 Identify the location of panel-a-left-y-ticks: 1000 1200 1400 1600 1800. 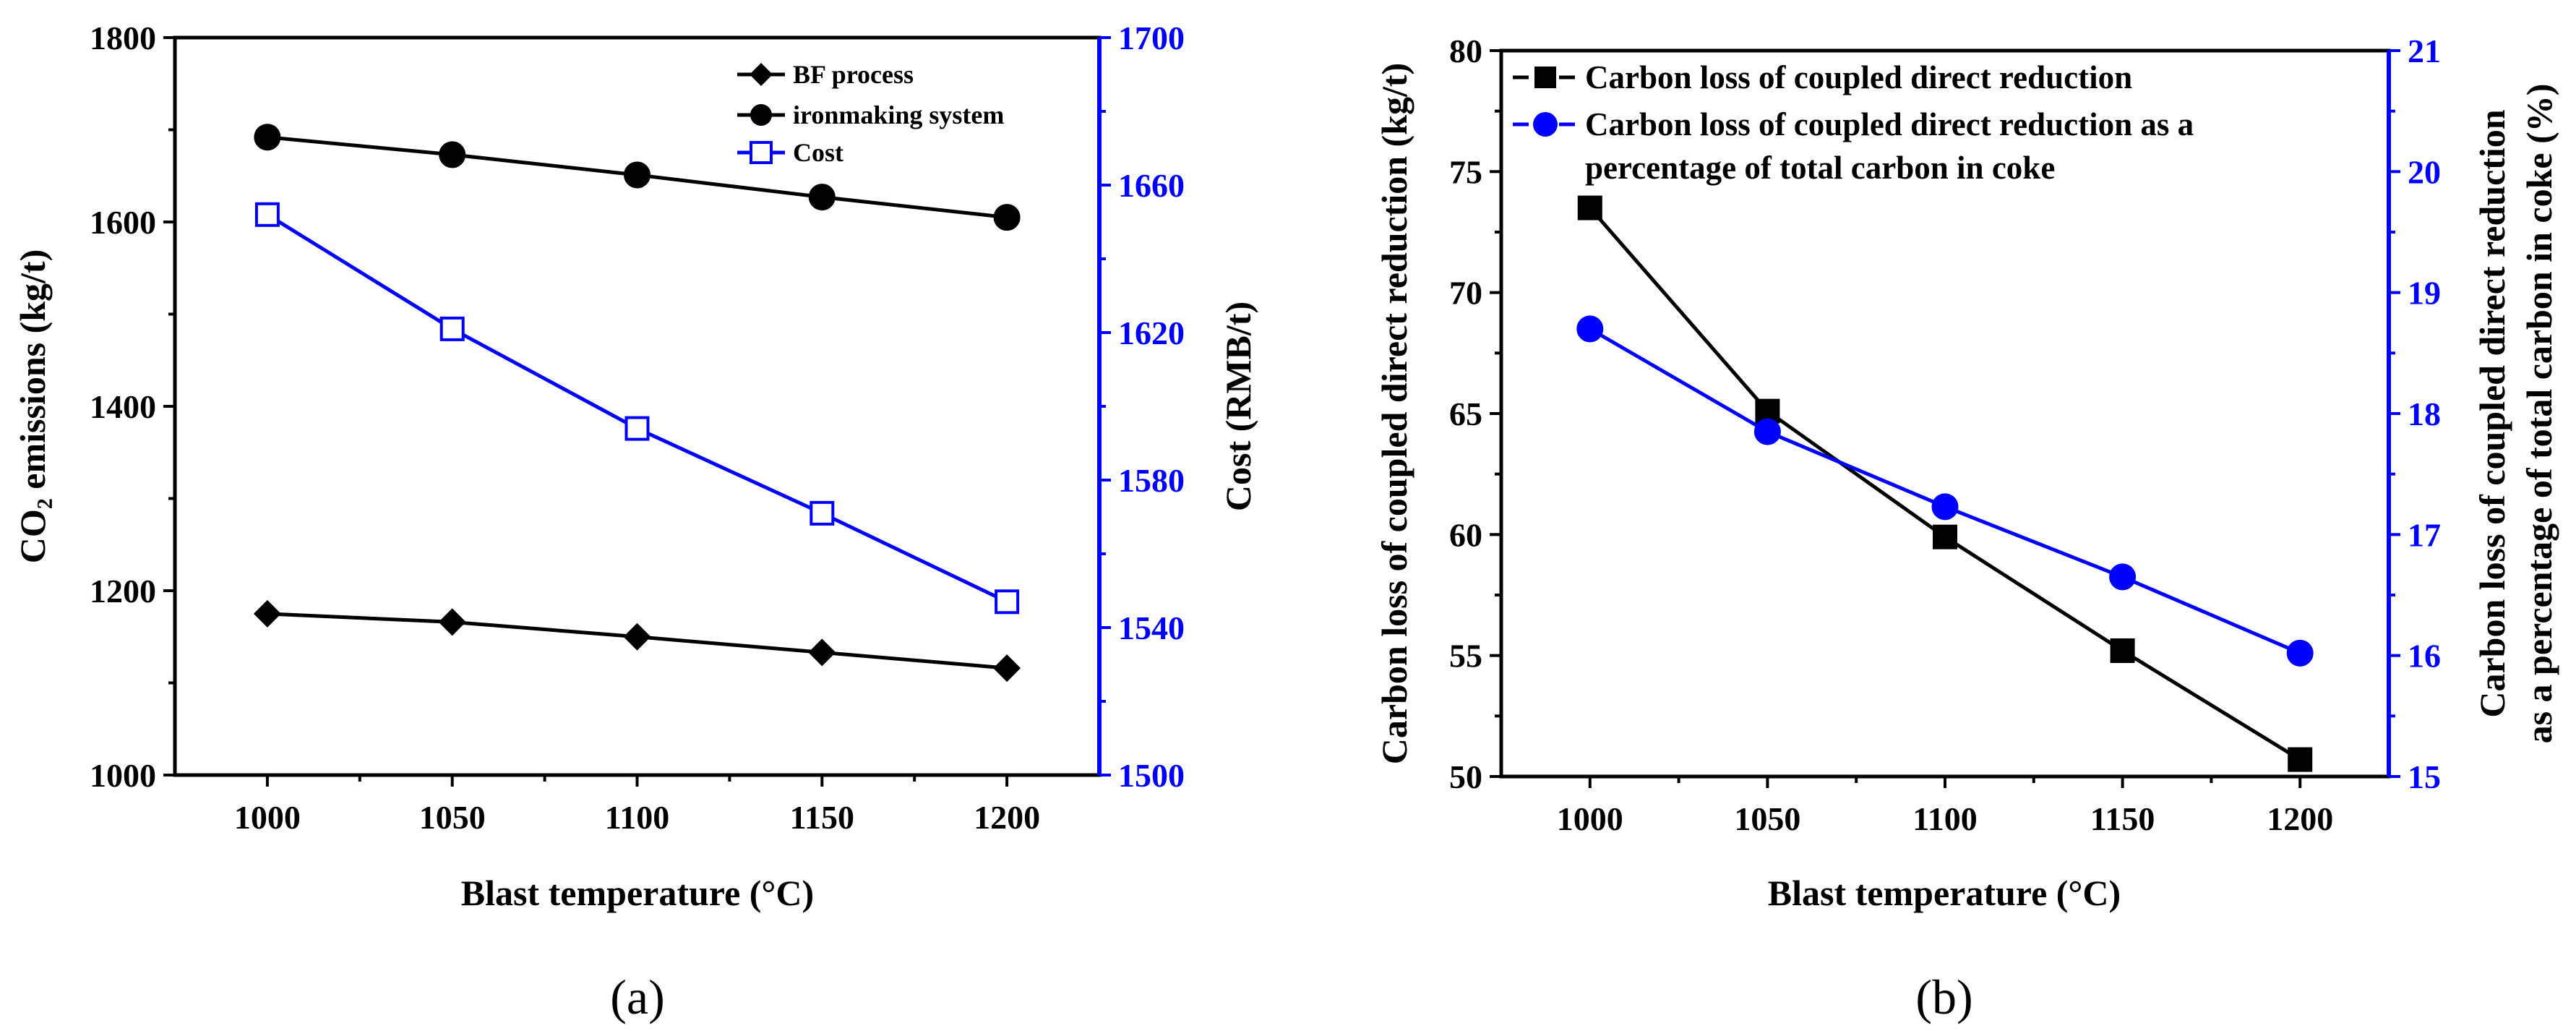
(132, 407).